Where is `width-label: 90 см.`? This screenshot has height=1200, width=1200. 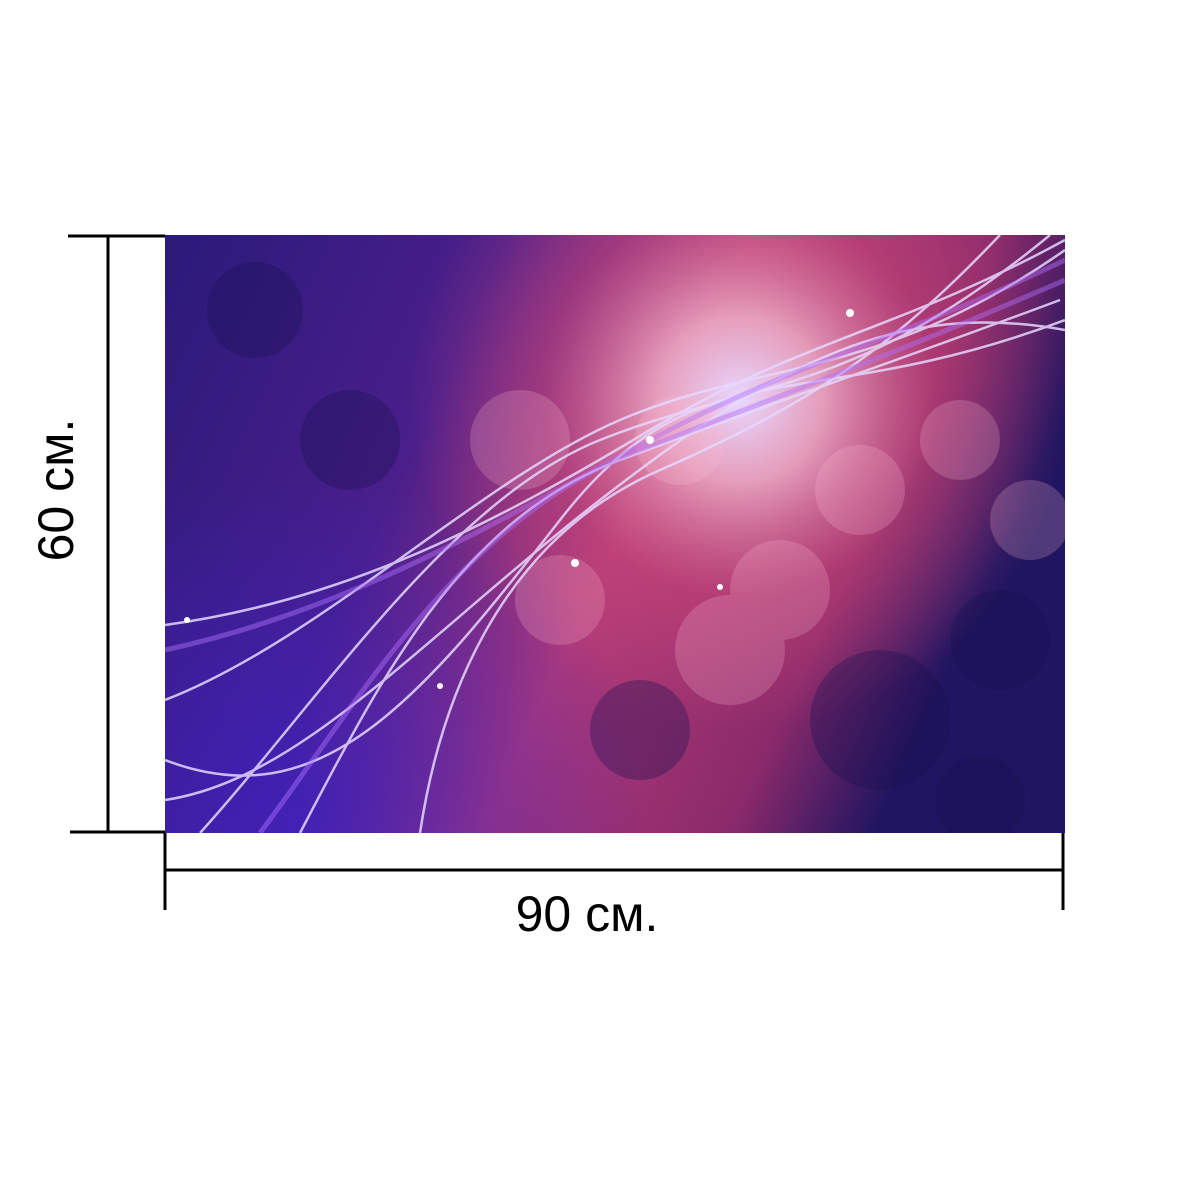
width-label: 90 см. is located at coordinates (587, 914).